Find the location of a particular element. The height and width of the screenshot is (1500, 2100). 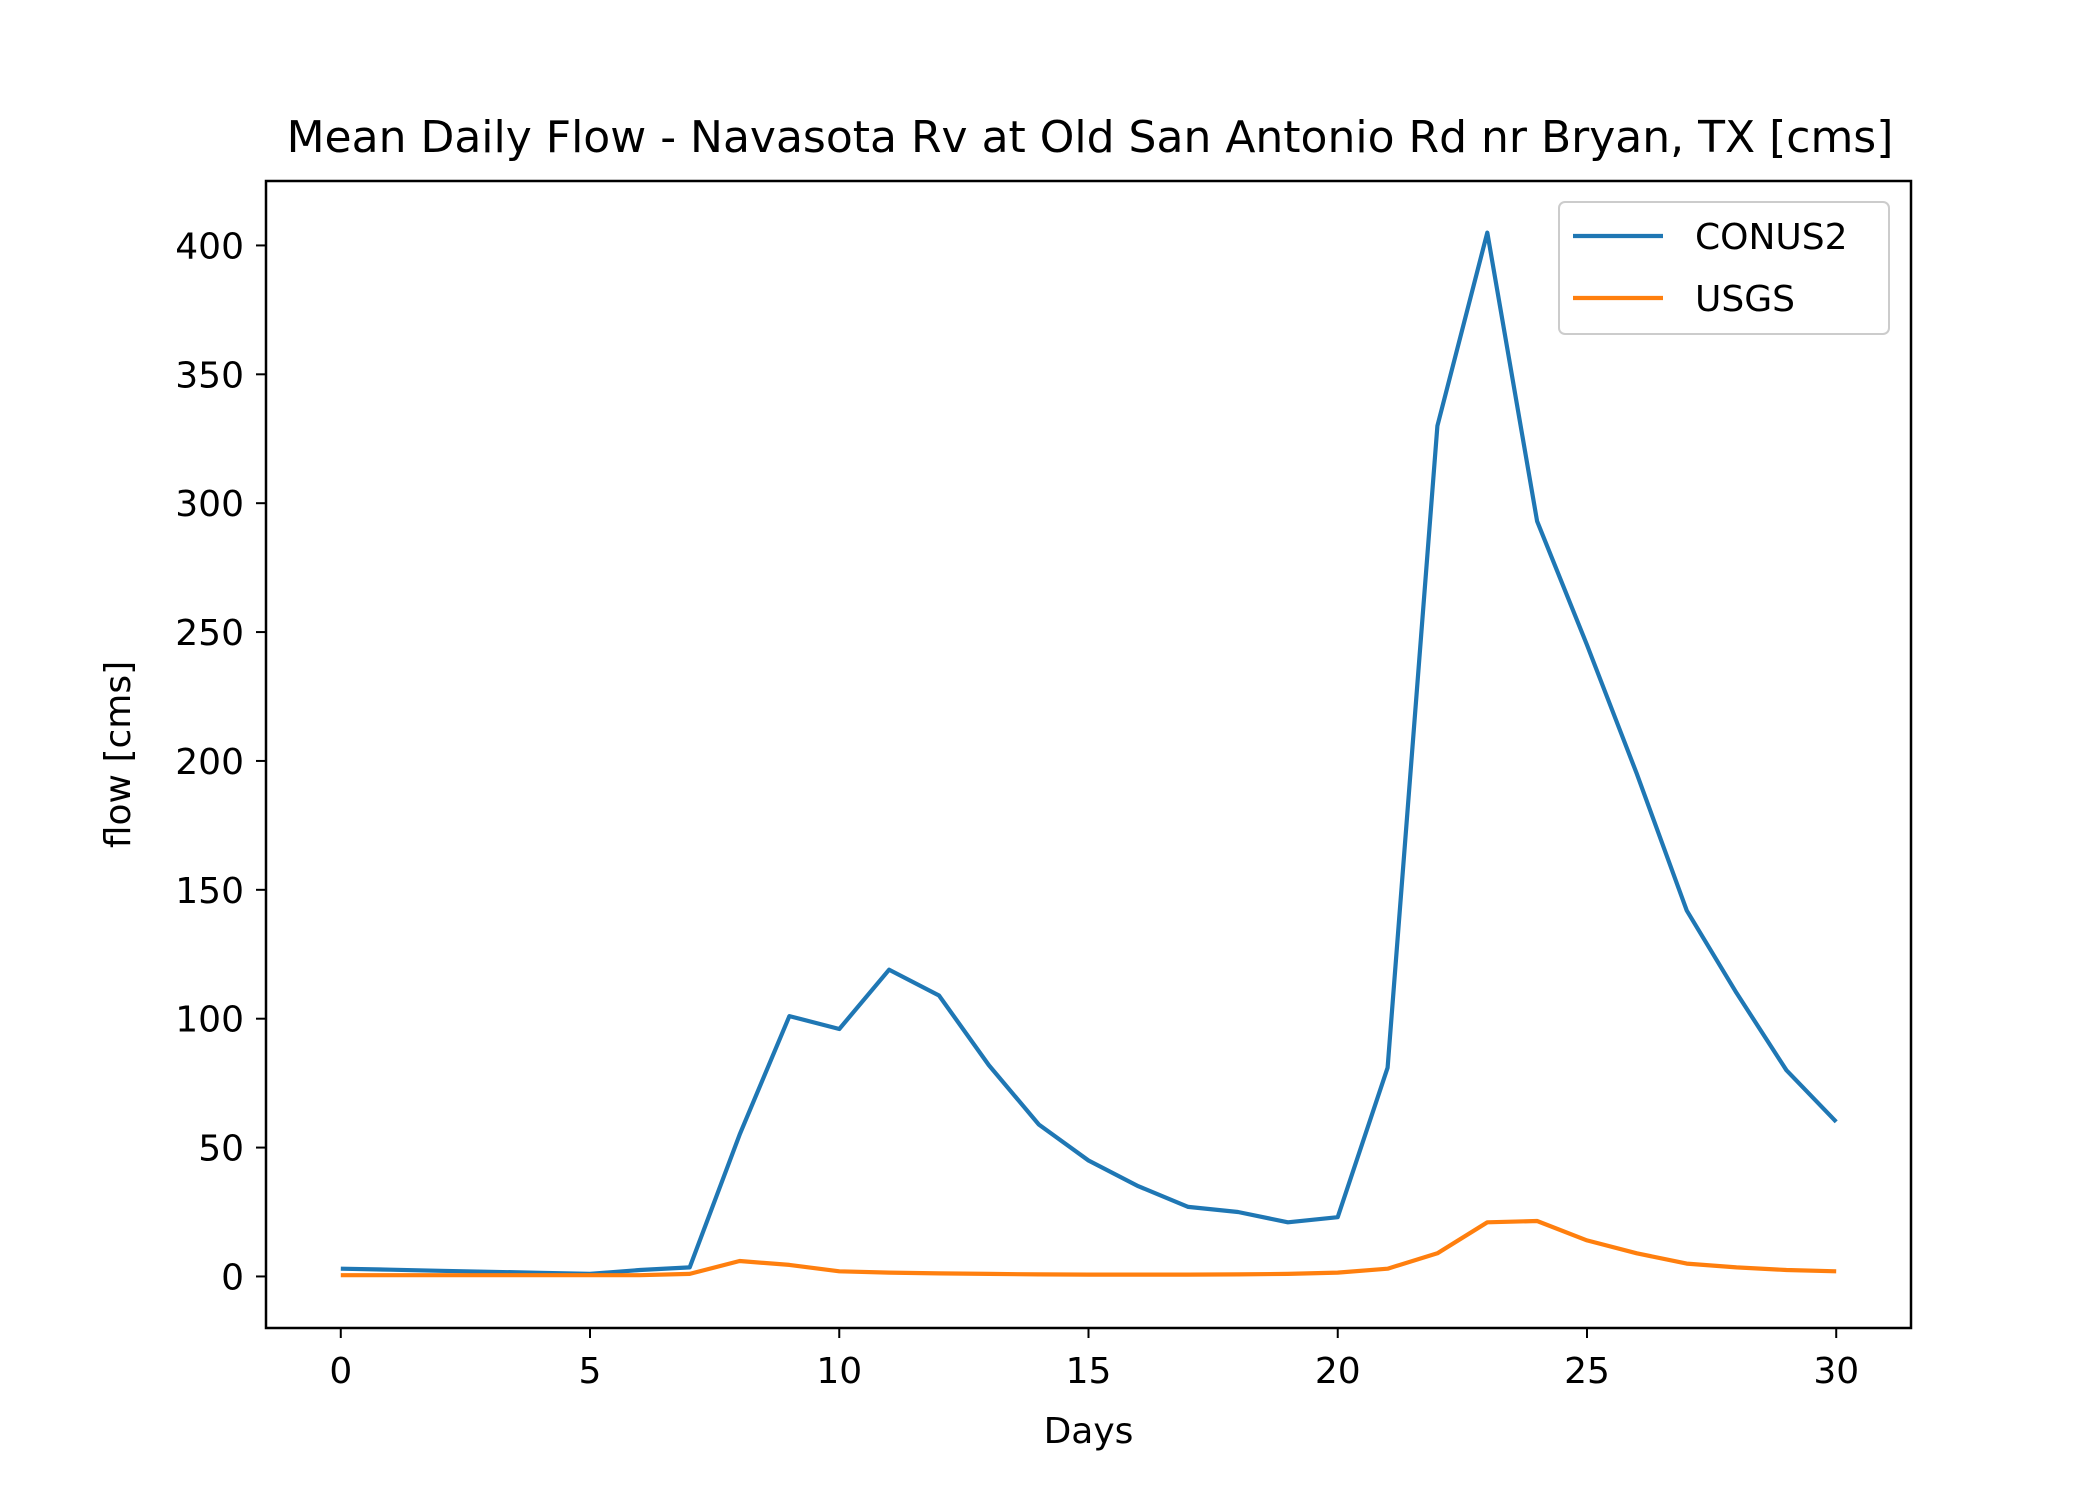

legend-label: CONUS2 is located at coordinates (1771, 237).